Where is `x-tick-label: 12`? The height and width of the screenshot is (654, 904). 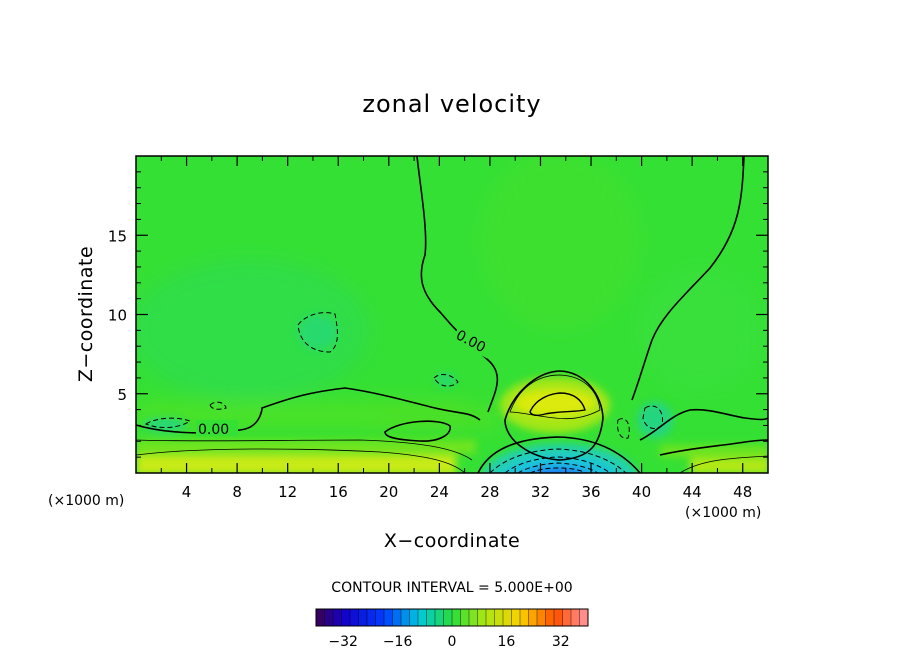 x-tick-label: 12 is located at coordinates (287, 492).